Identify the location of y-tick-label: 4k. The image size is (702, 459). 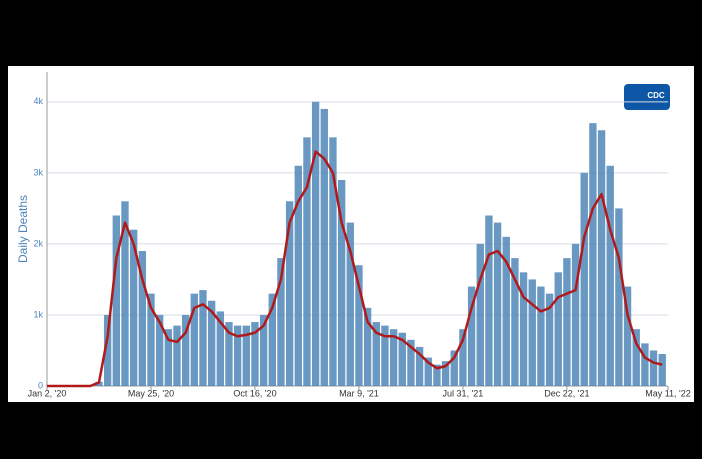
(38, 101).